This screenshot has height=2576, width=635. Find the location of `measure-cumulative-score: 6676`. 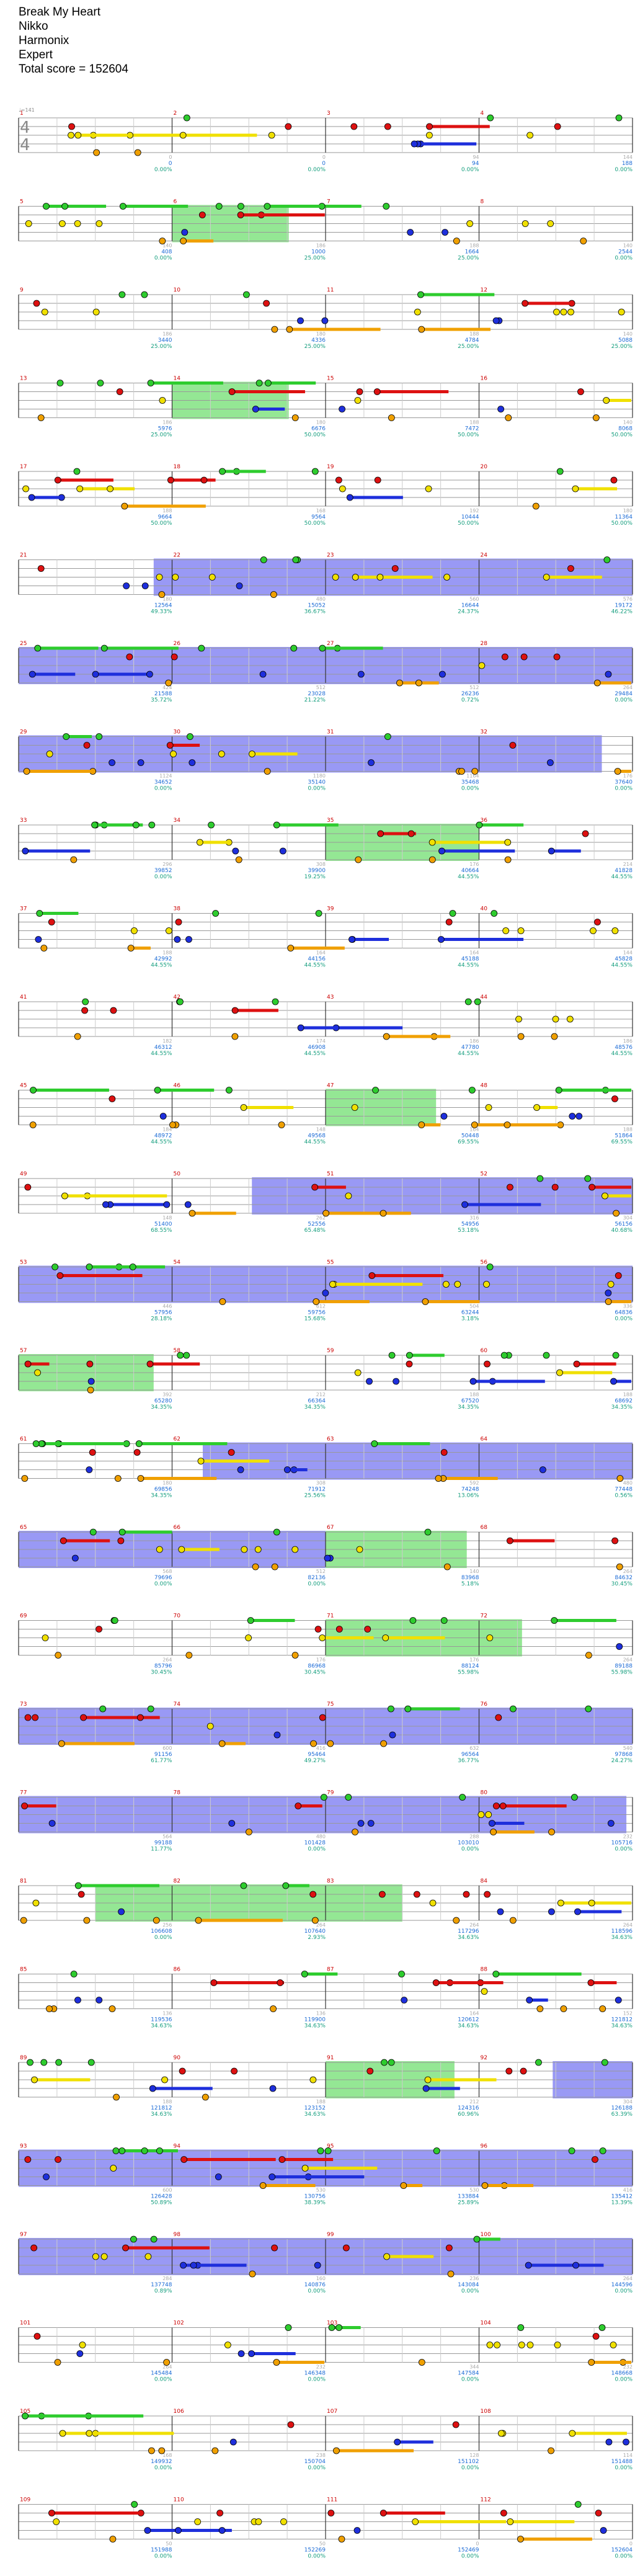

measure-cumulative-score: 6676 is located at coordinates (318, 429).